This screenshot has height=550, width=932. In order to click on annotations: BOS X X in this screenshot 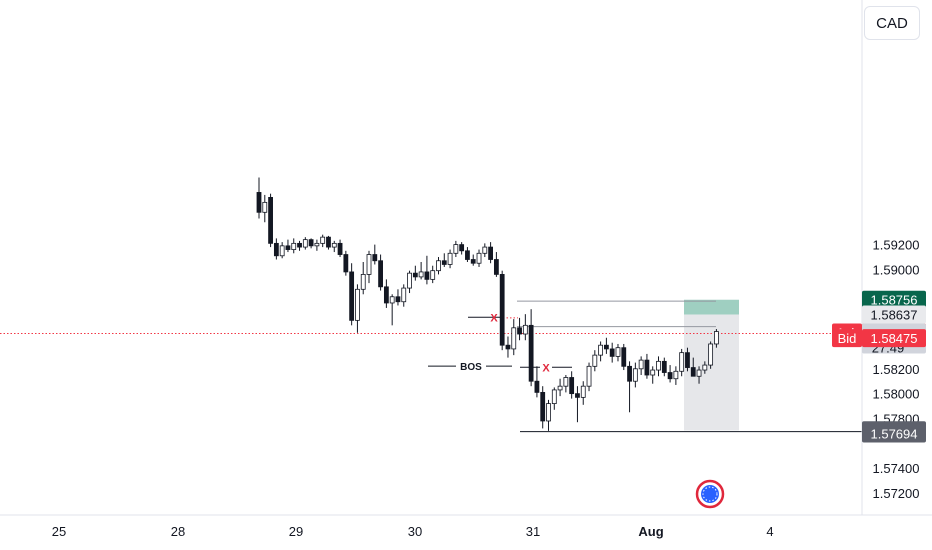, I will do `click(505, 343)`.